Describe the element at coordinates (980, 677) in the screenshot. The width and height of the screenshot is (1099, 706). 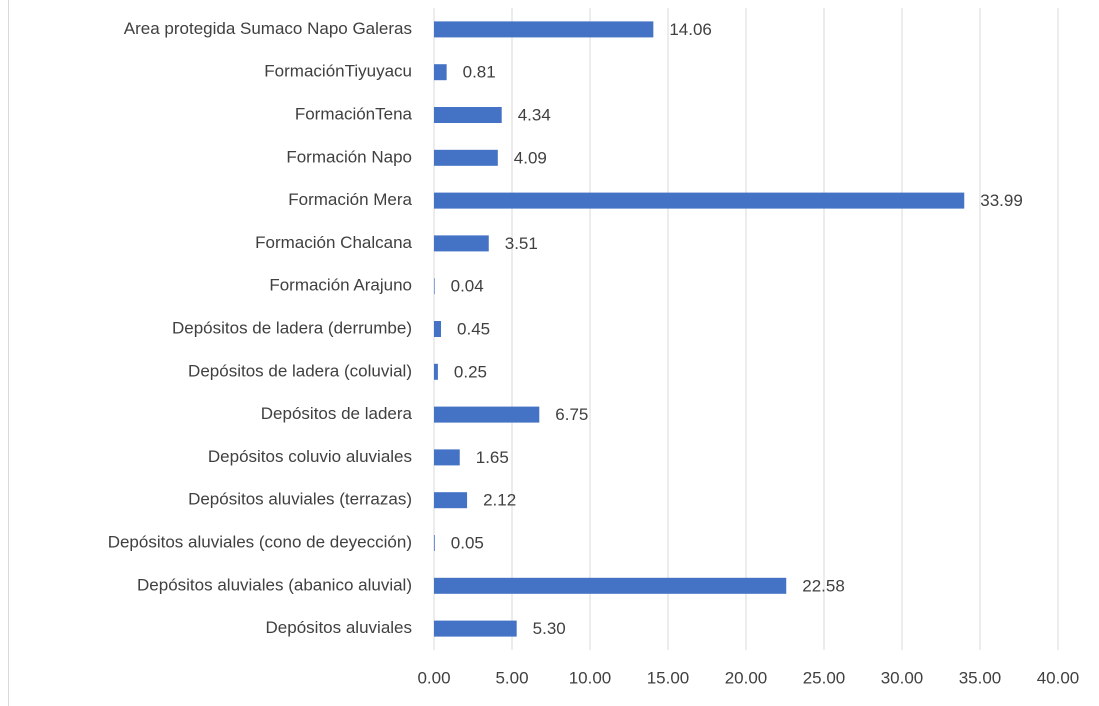
I see `x-tick-label: 35.00` at that location.